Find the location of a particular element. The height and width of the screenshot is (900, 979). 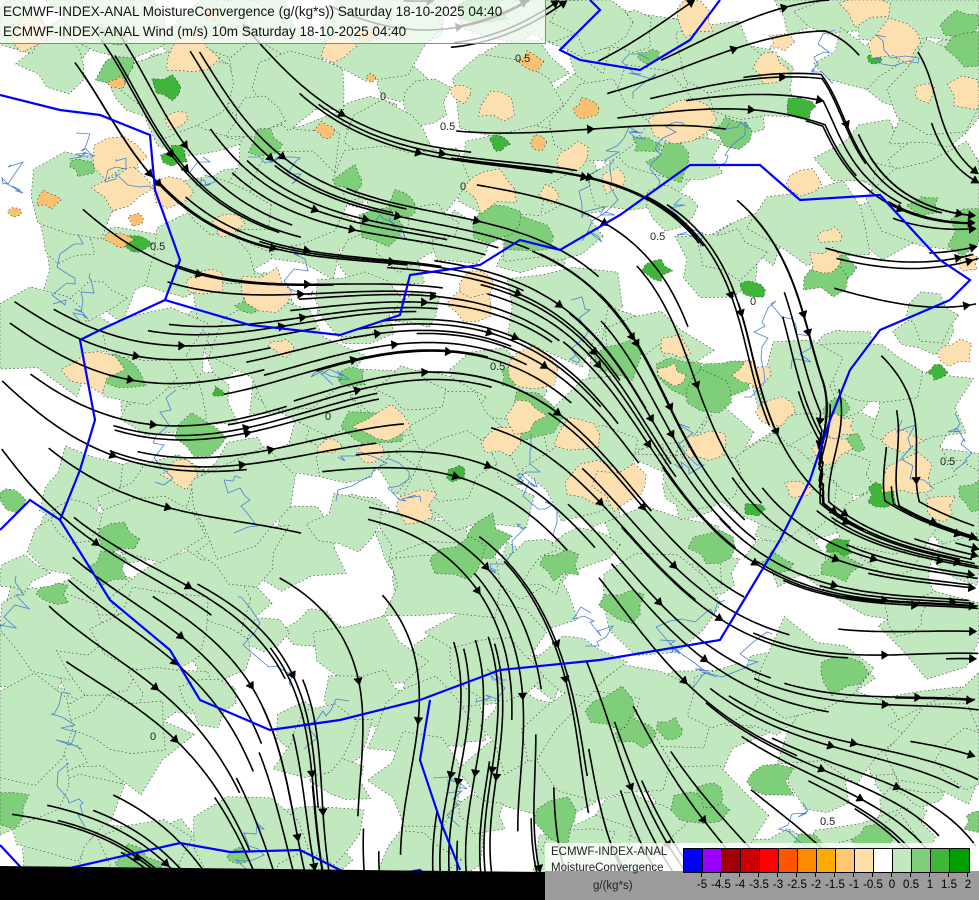

legend-tick-label: -3 is located at coordinates (778, 885).